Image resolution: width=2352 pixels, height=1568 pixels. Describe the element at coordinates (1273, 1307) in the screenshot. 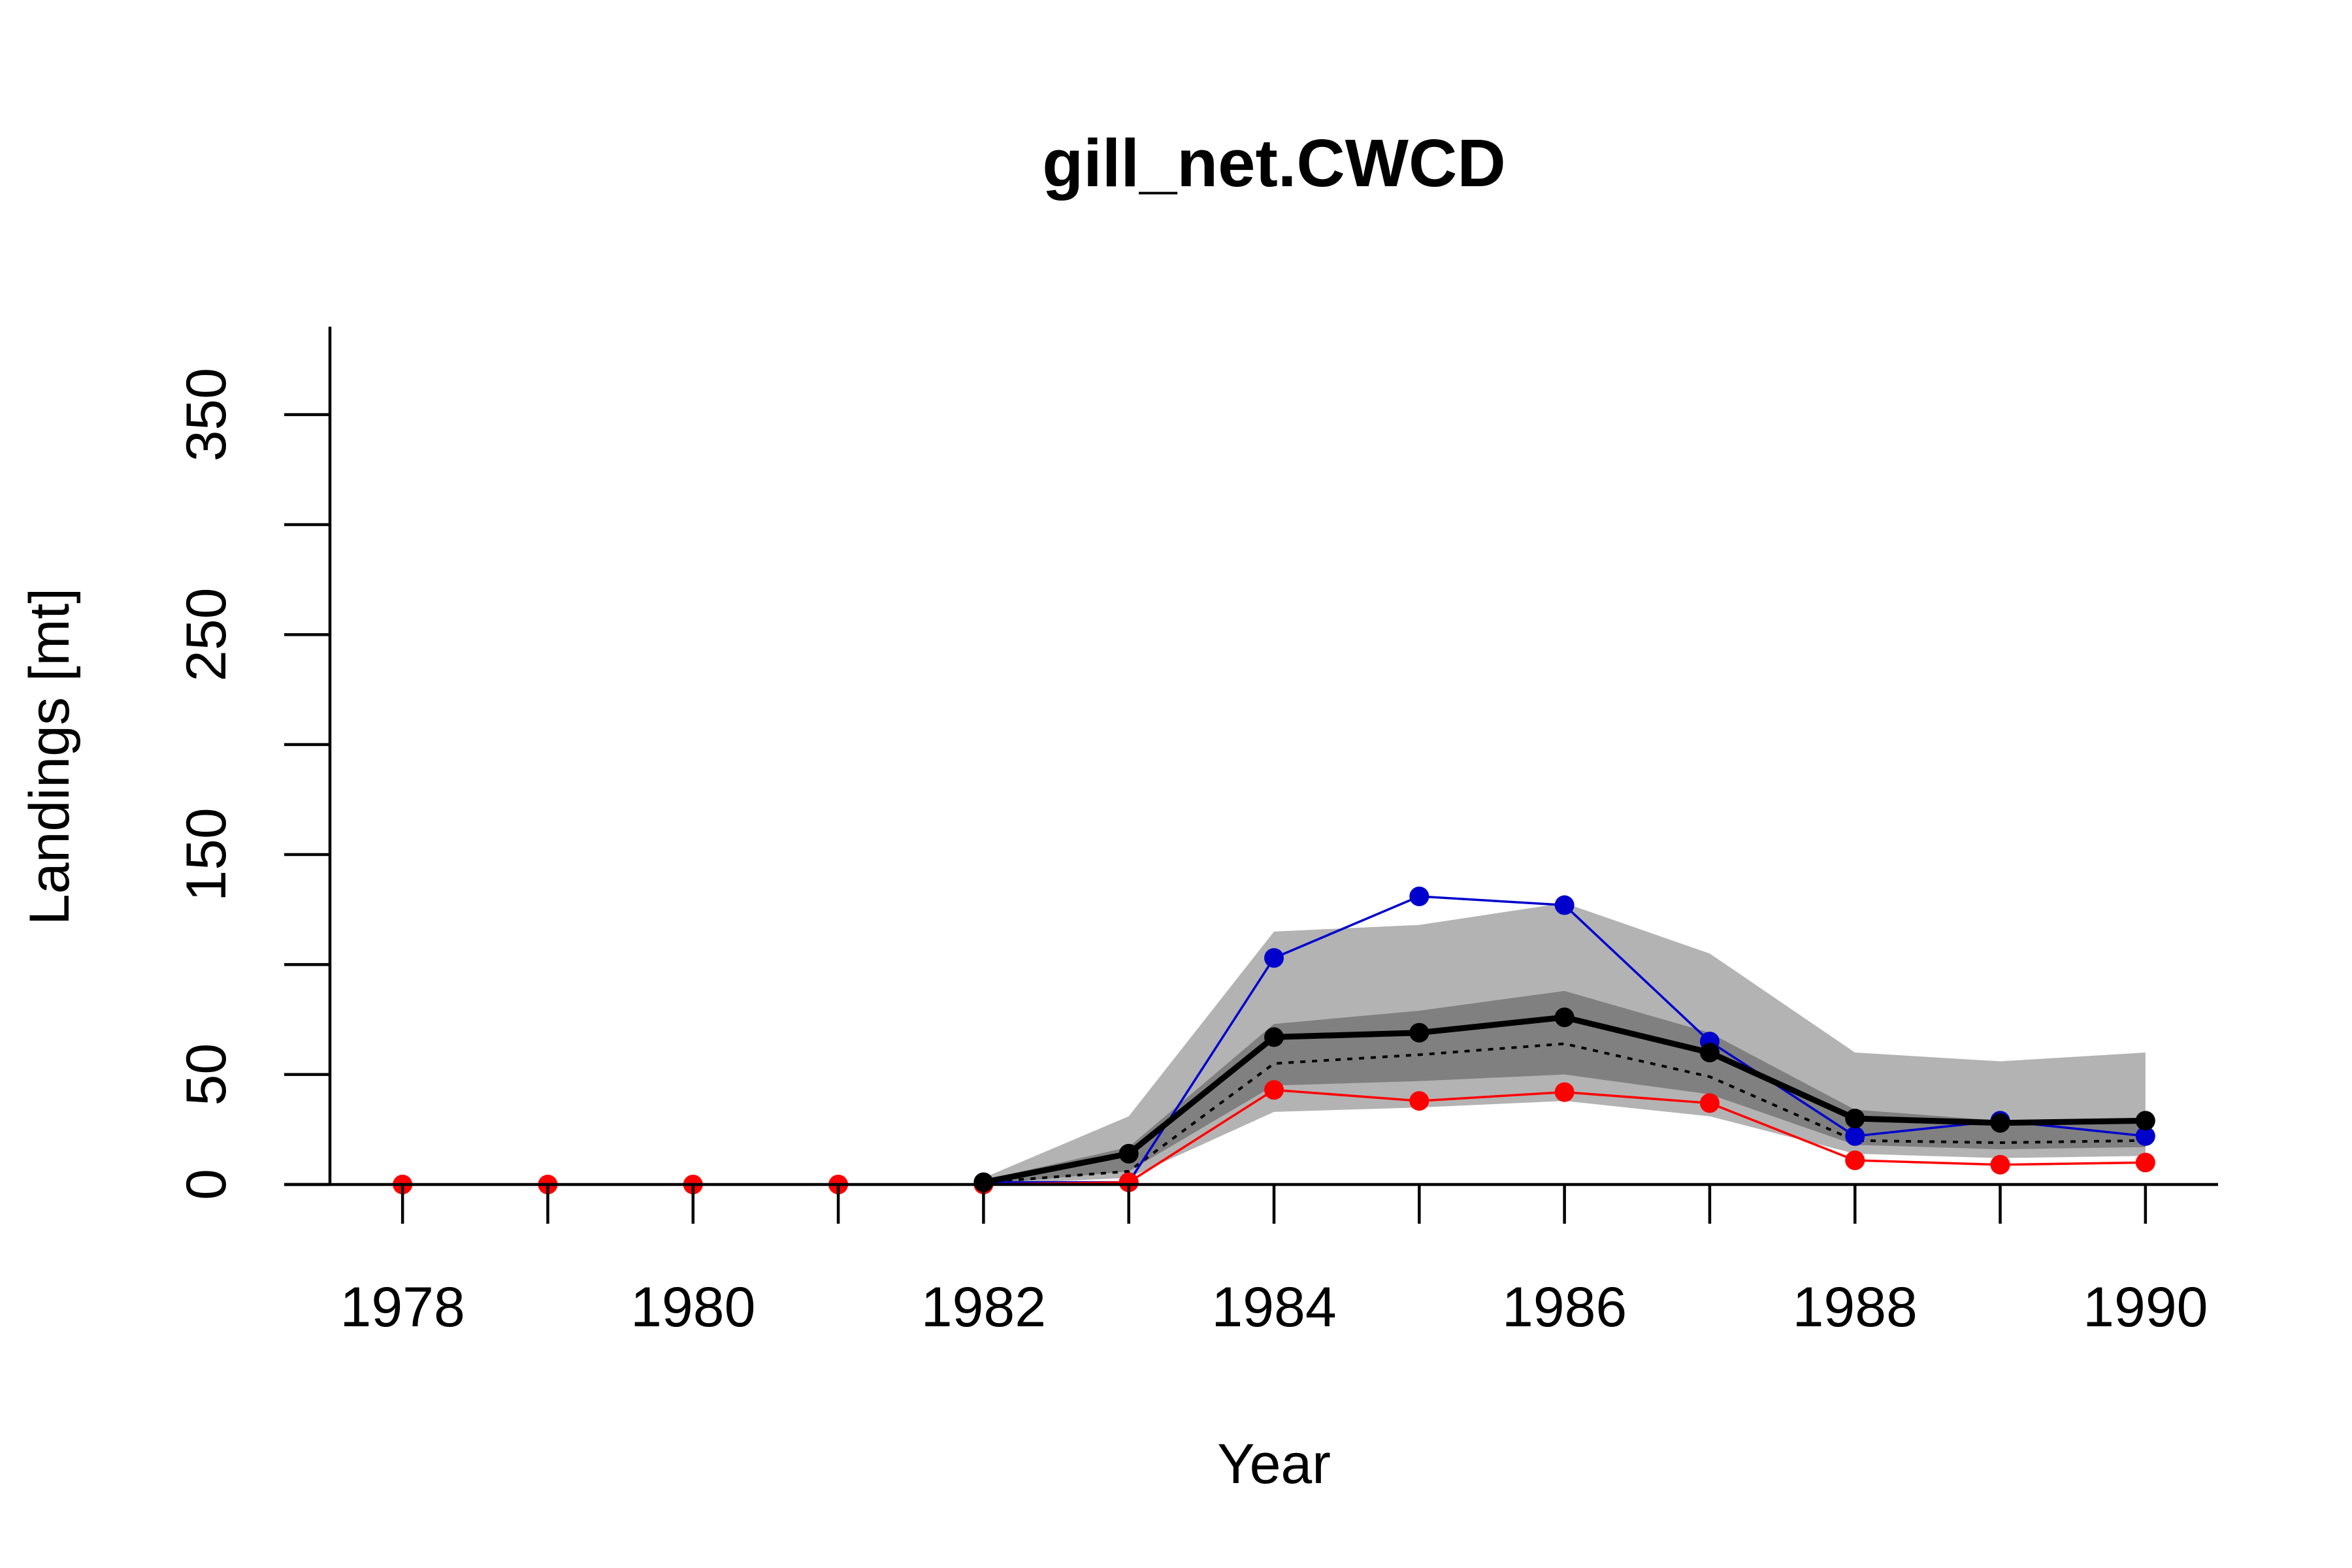

I see `x-tick-label: 1984` at that location.